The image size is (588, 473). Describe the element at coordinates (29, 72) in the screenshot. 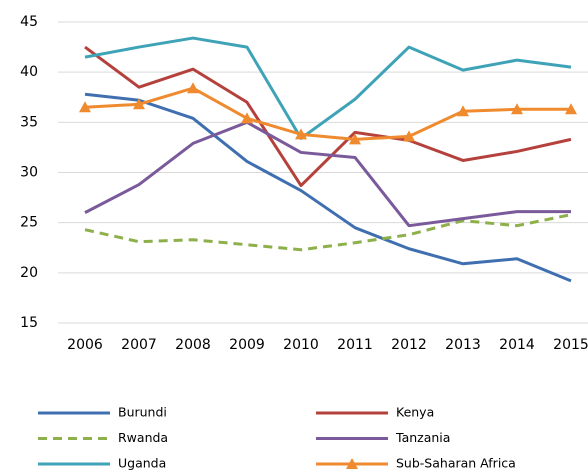

I see `y-tick-label: 40` at that location.